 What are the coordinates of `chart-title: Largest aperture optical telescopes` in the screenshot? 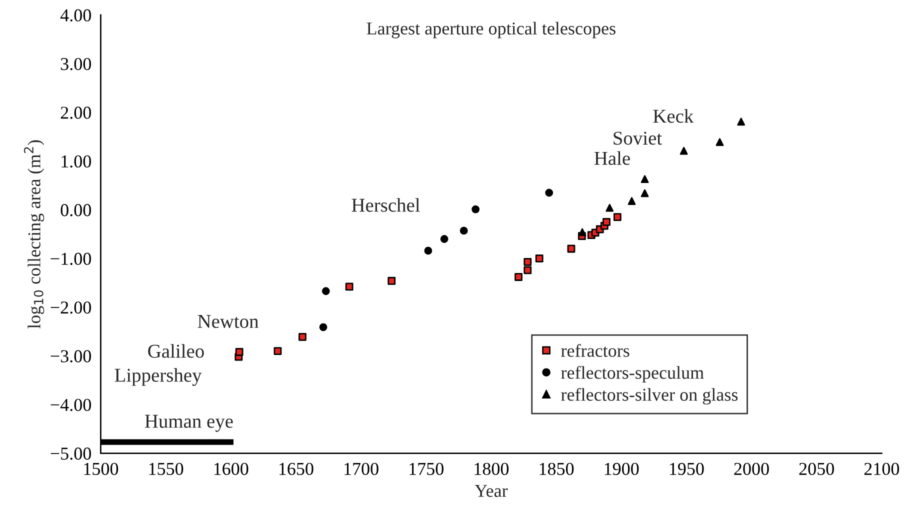 It's located at (491, 30).